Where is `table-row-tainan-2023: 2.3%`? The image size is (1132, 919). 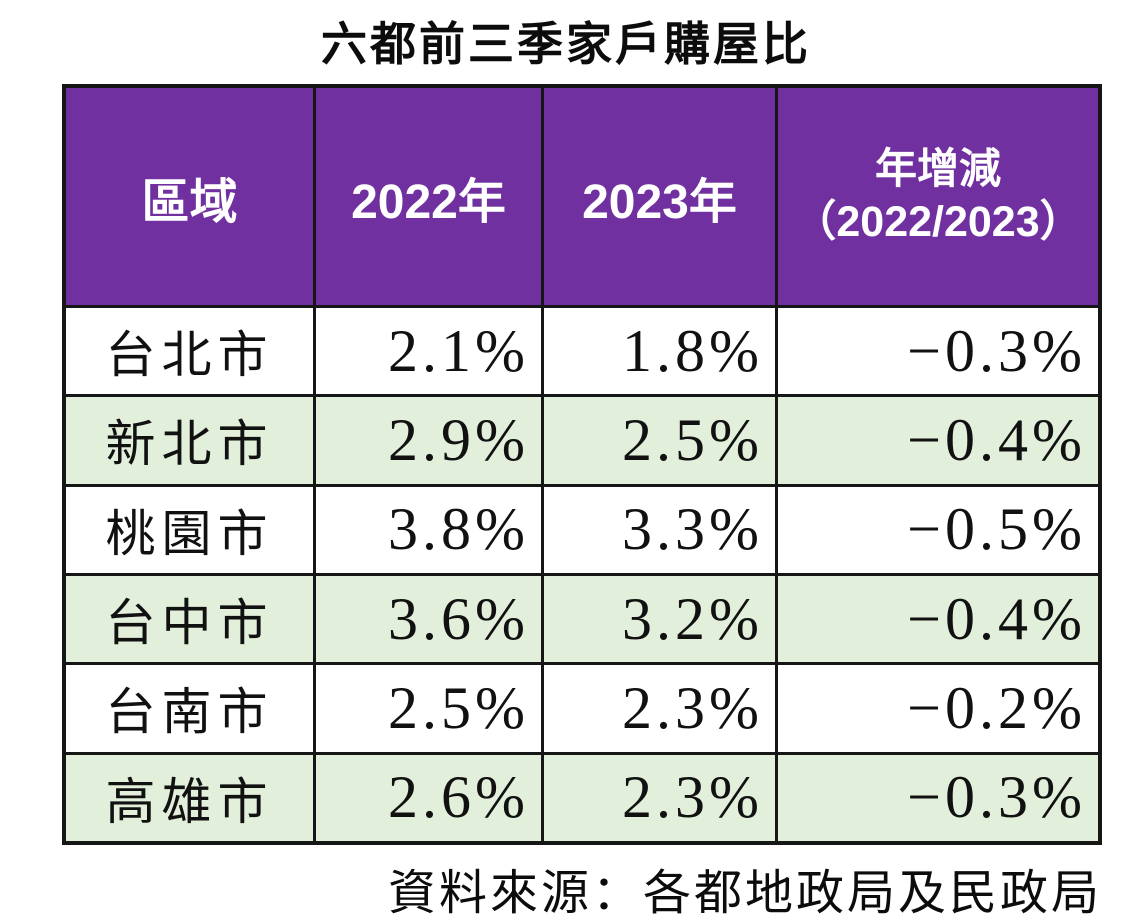 table-row-tainan-2023: 2.3% is located at coordinates (658, 707).